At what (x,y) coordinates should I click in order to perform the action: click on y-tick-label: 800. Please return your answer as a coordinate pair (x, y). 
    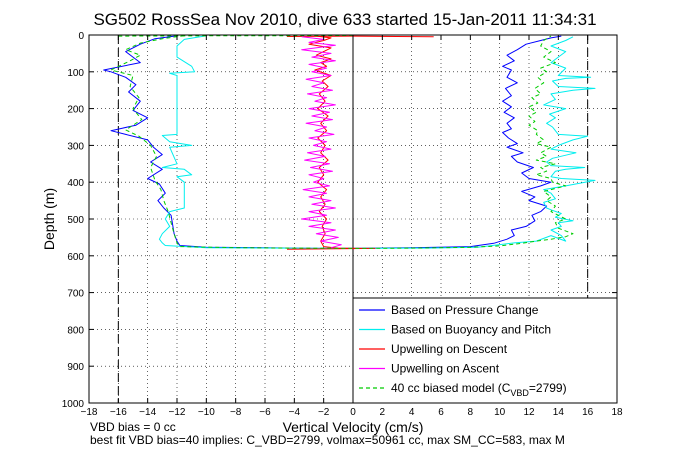
    Looking at the image, I should click on (75, 330).